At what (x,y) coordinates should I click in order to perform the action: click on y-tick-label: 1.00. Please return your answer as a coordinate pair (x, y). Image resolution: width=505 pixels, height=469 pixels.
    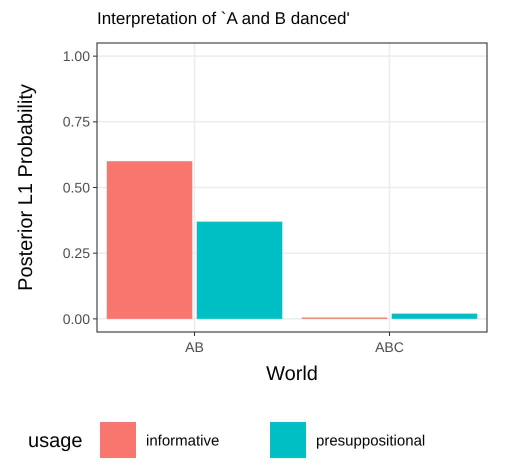
    Looking at the image, I should click on (76, 56).